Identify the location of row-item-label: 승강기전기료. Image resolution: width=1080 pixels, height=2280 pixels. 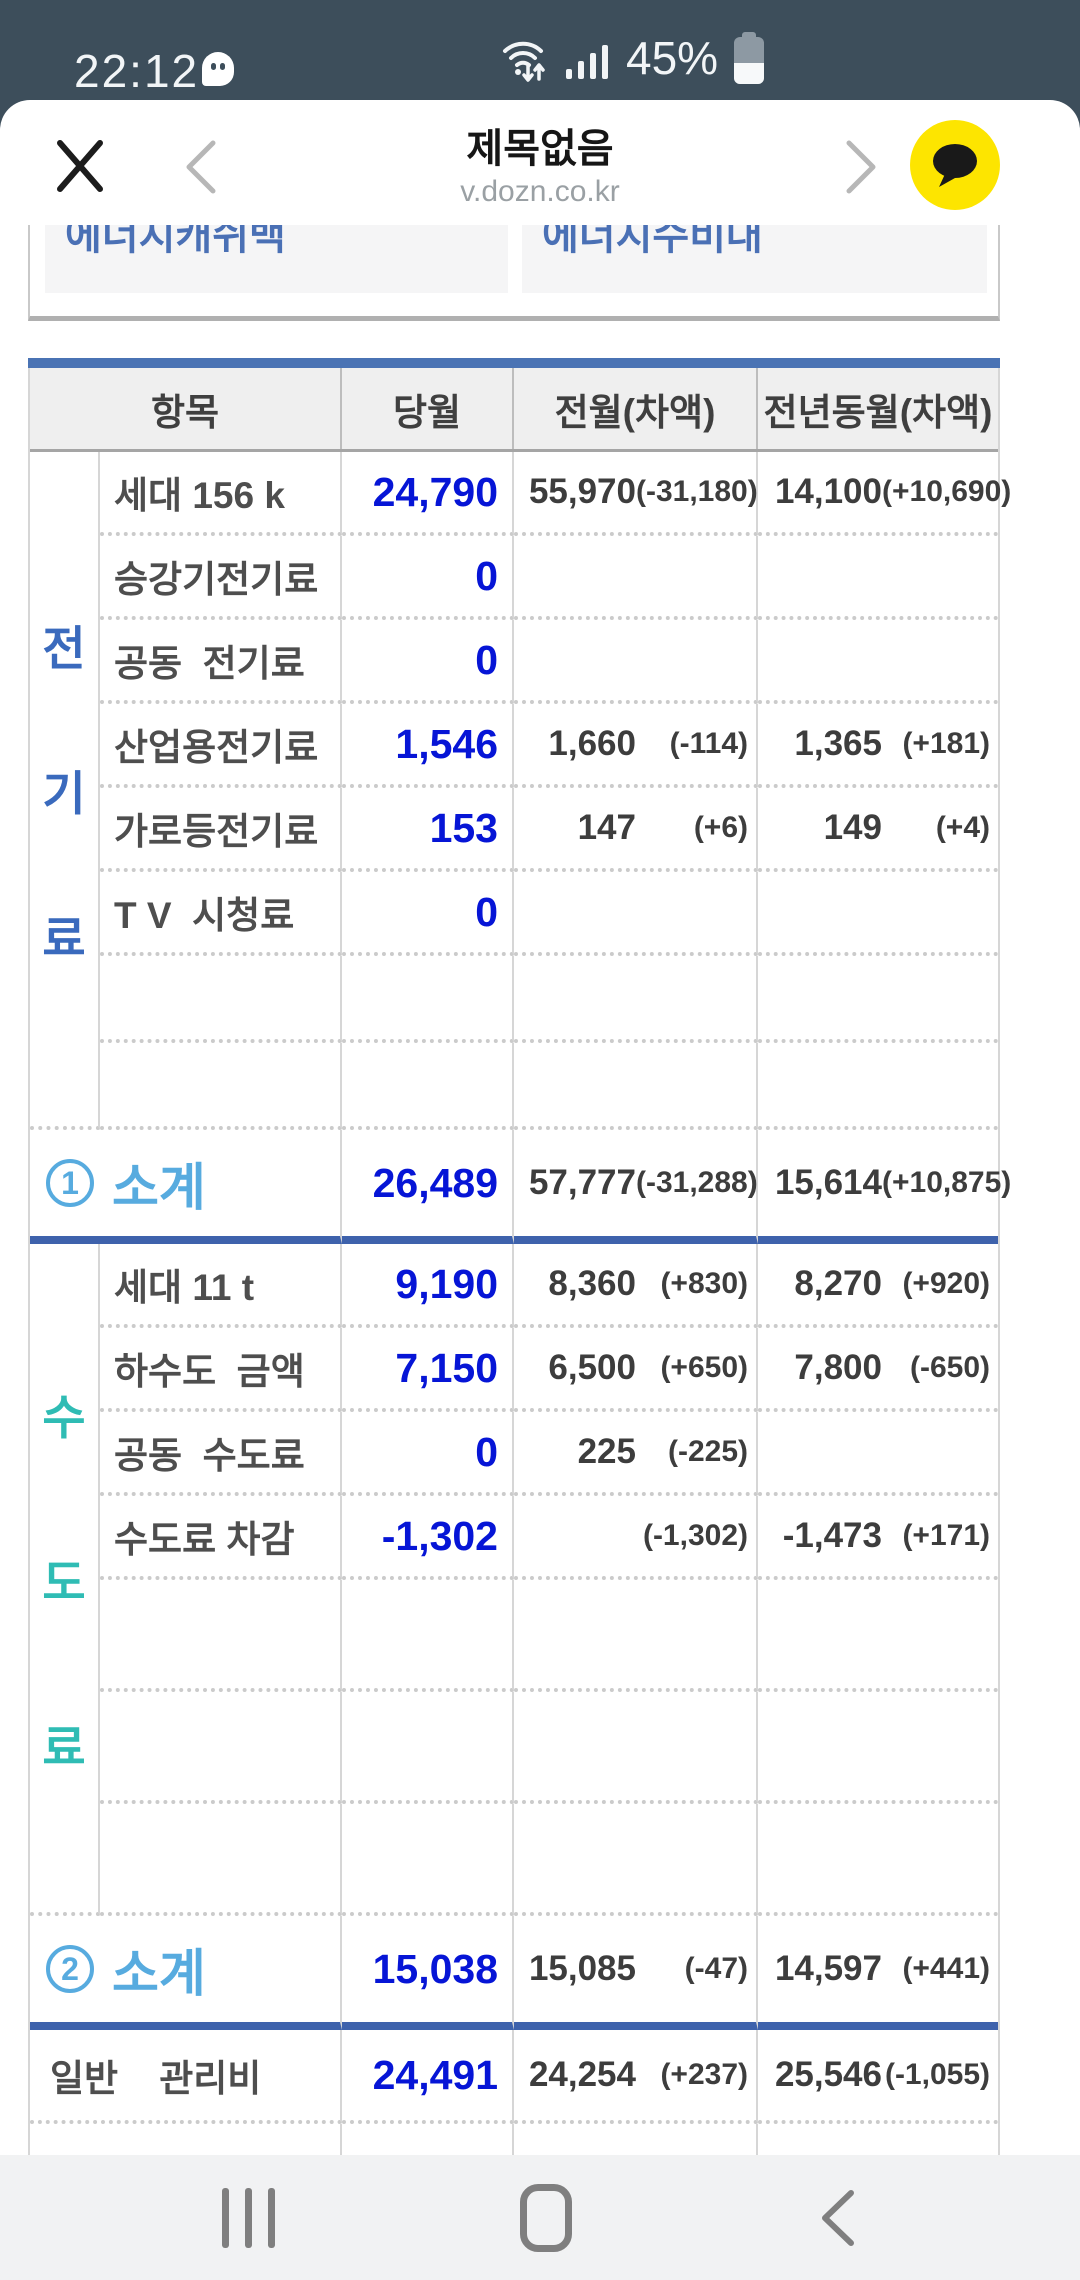
(221, 578).